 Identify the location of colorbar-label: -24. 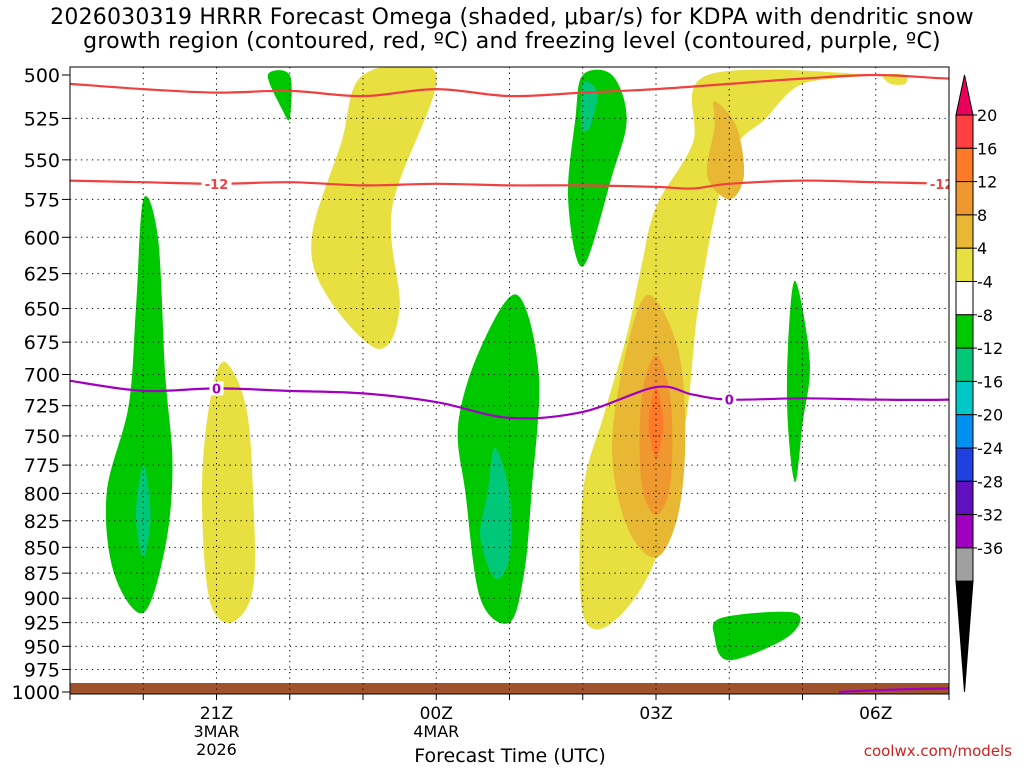
(990, 448).